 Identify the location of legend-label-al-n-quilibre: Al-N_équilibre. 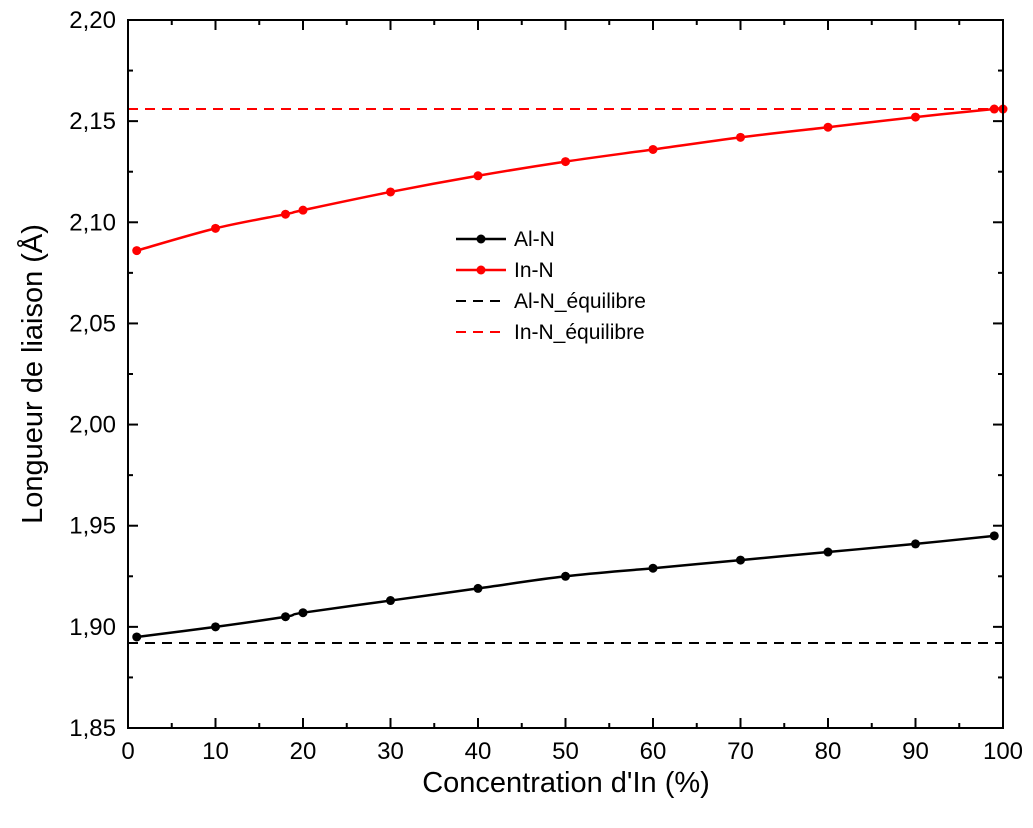
(580, 301).